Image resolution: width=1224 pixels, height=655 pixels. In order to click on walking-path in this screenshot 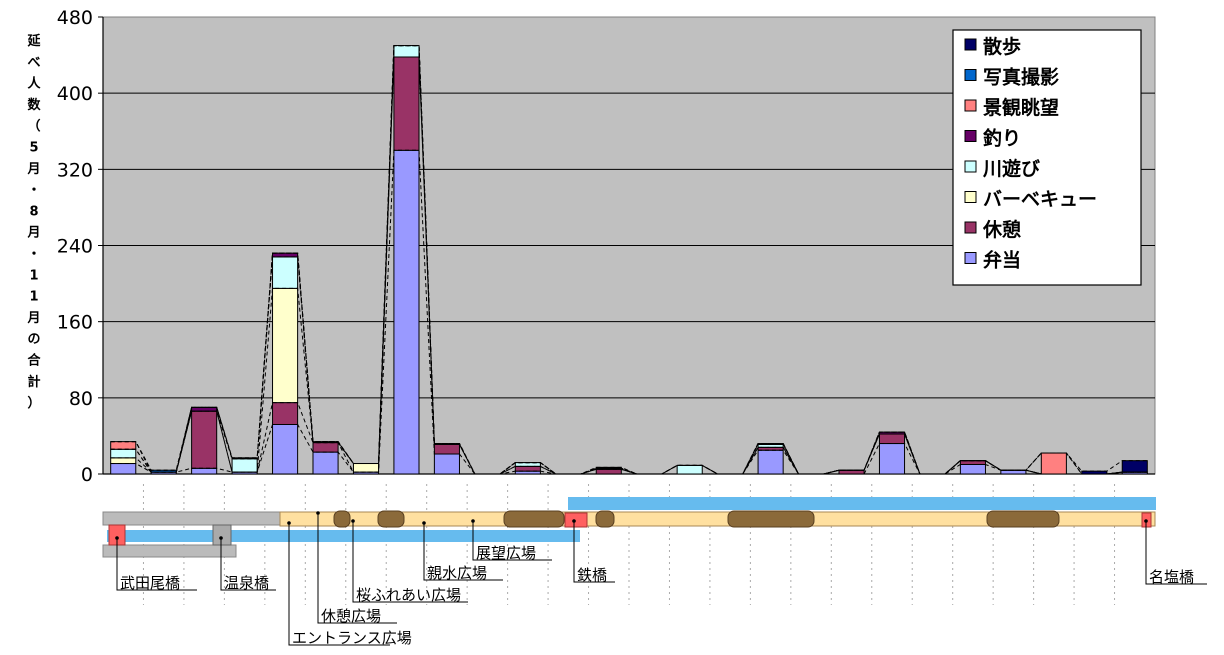, I will do `click(717, 519)`.